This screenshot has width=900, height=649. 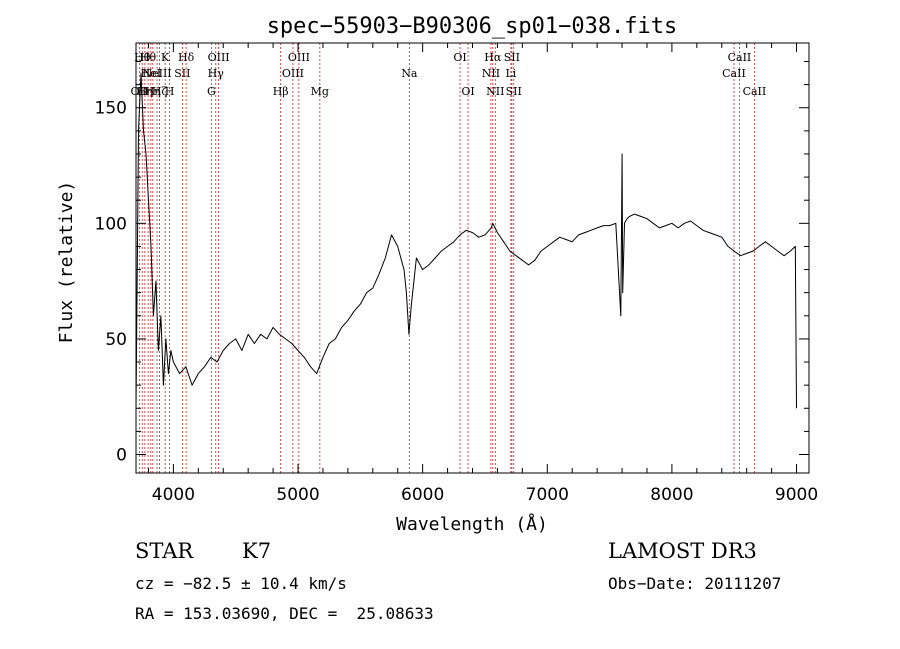 What do you see at coordinates (173, 495) in the screenshot?
I see `x-tick-label-4000: 4000` at bounding box center [173, 495].